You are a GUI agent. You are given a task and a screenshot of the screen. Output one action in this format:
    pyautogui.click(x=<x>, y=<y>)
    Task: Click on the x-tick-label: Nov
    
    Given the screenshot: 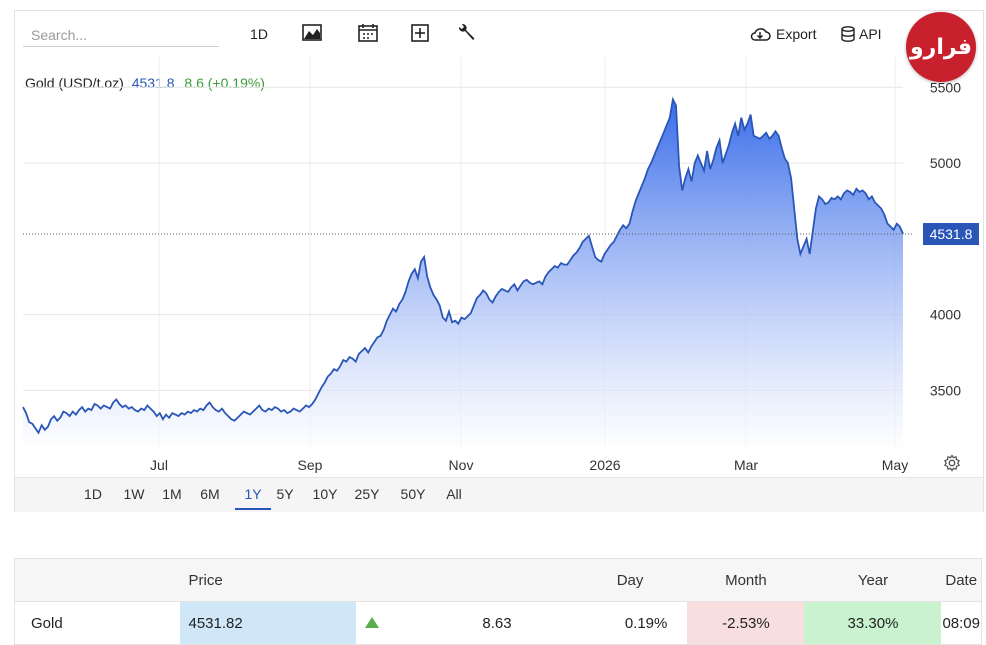 What is the action you would take?
    pyautogui.click(x=461, y=465)
    